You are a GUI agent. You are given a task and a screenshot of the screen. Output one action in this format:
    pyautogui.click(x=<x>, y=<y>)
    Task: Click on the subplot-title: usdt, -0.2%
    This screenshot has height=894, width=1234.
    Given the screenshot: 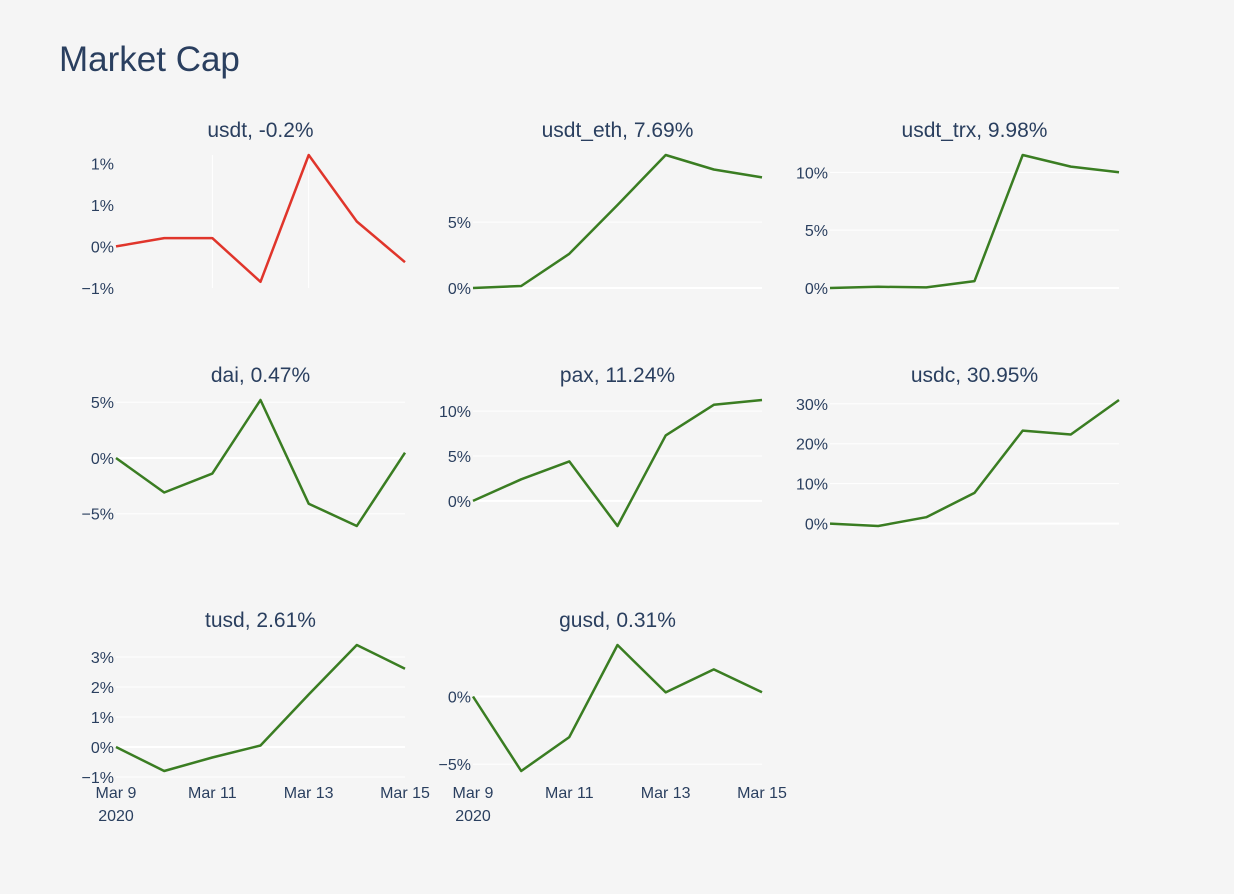 What is the action you would take?
    pyautogui.click(x=260, y=130)
    